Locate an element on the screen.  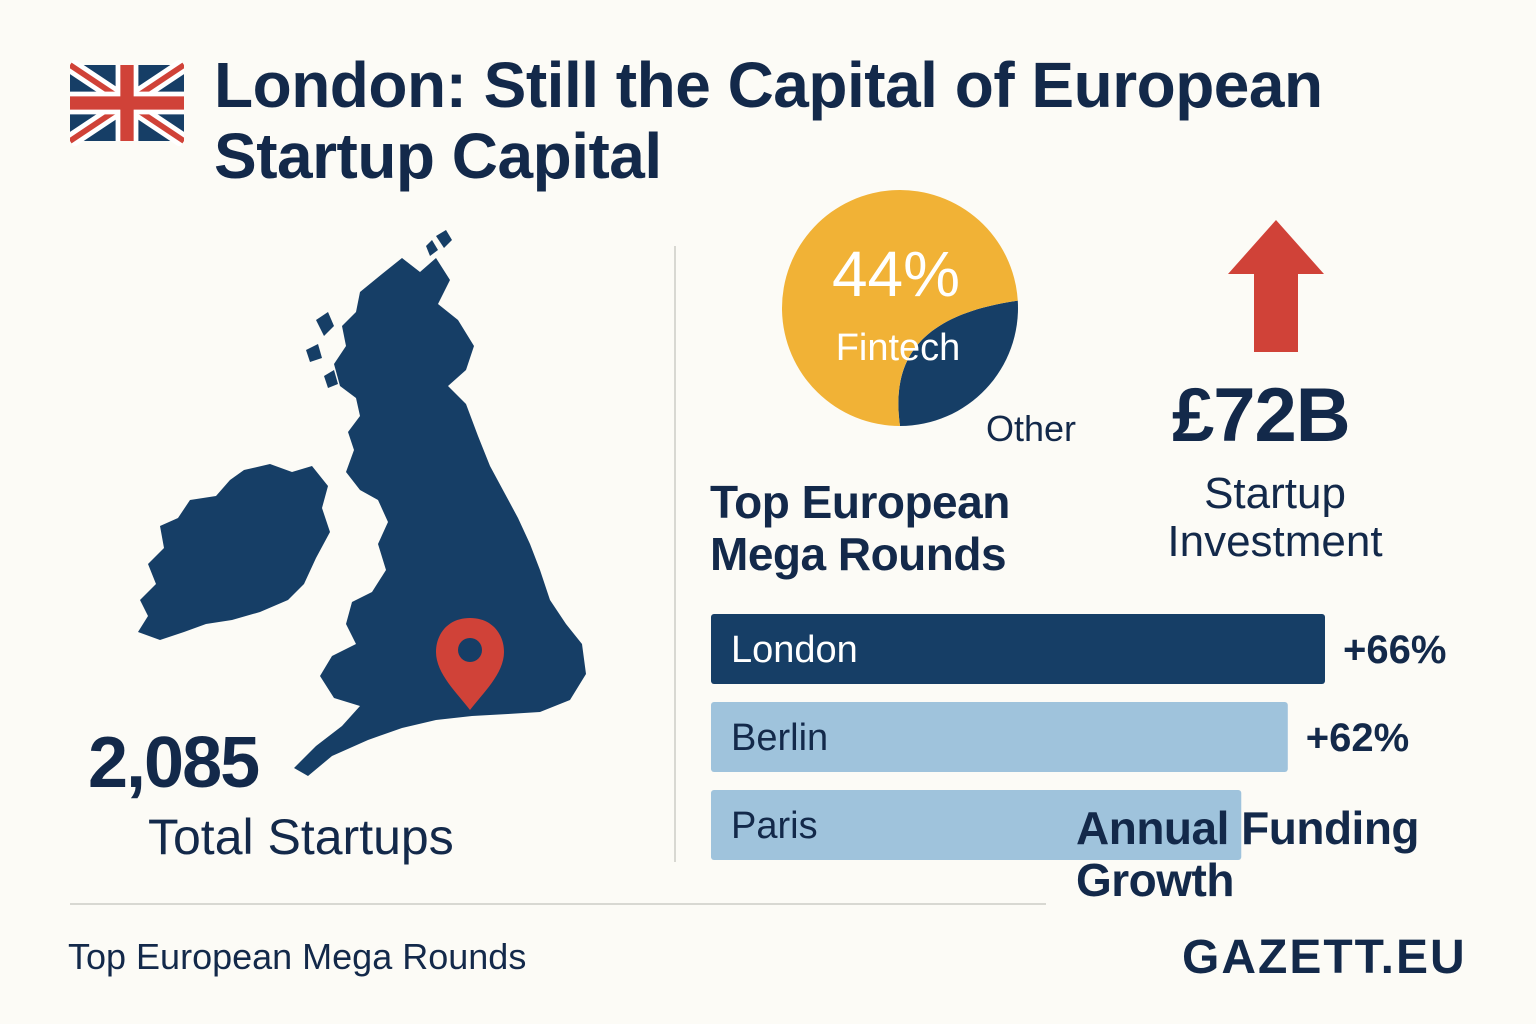
ireland-shape is located at coordinates (234, 552).